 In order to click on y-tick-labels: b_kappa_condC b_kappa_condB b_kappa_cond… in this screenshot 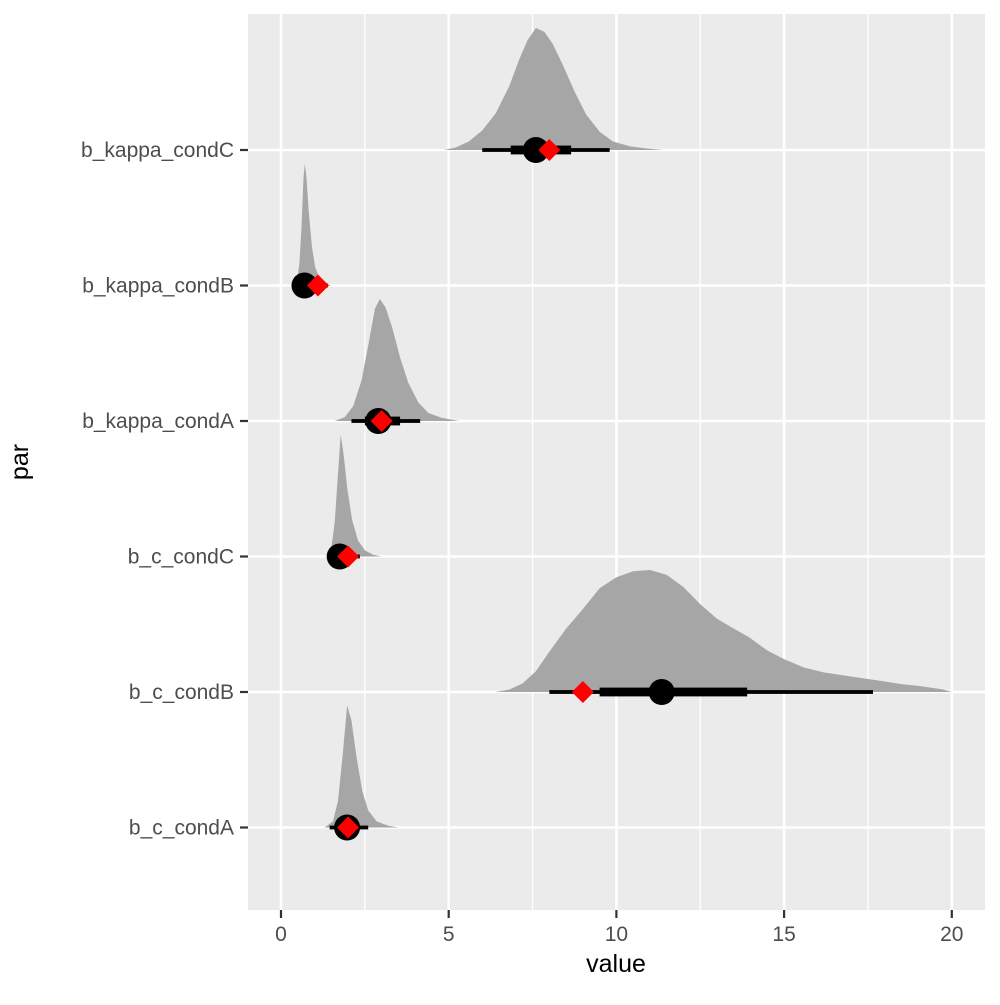, I will do `click(157, 489)`.